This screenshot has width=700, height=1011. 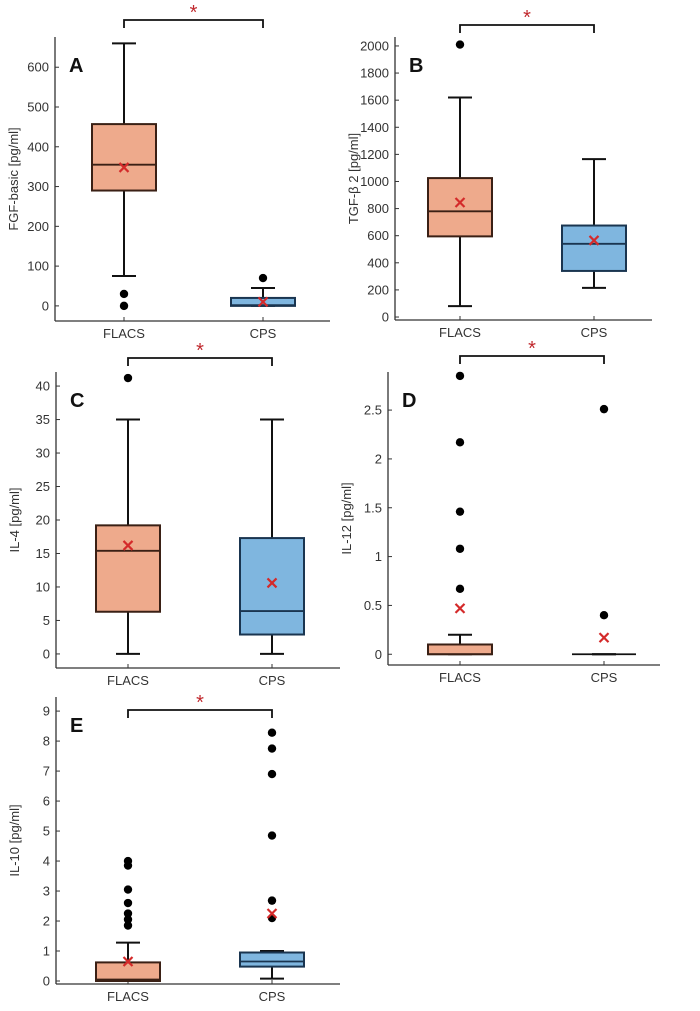 I want to click on y-tick-label: 1200, so click(x=374, y=154).